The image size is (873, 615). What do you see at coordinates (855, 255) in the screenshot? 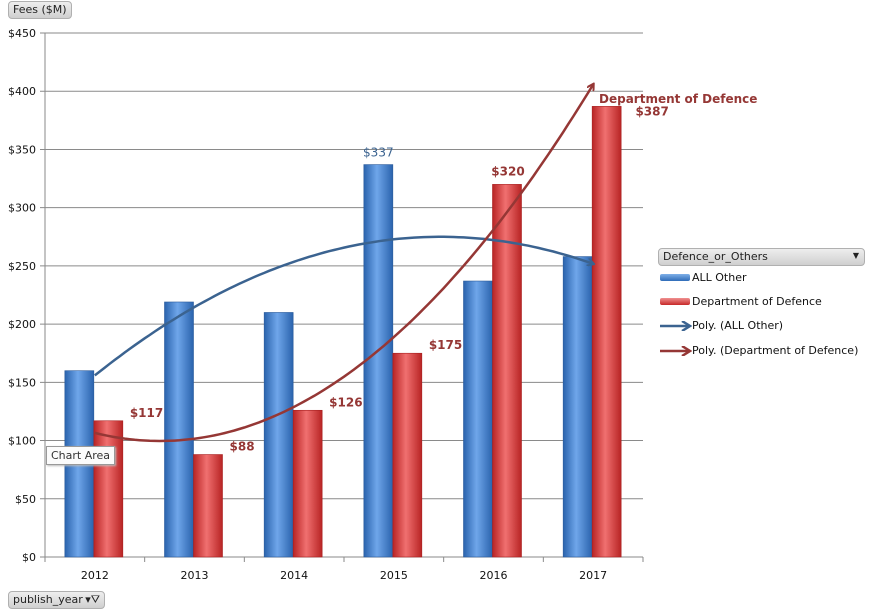
I see `chevron-down-icon: ▼` at bounding box center [855, 255].